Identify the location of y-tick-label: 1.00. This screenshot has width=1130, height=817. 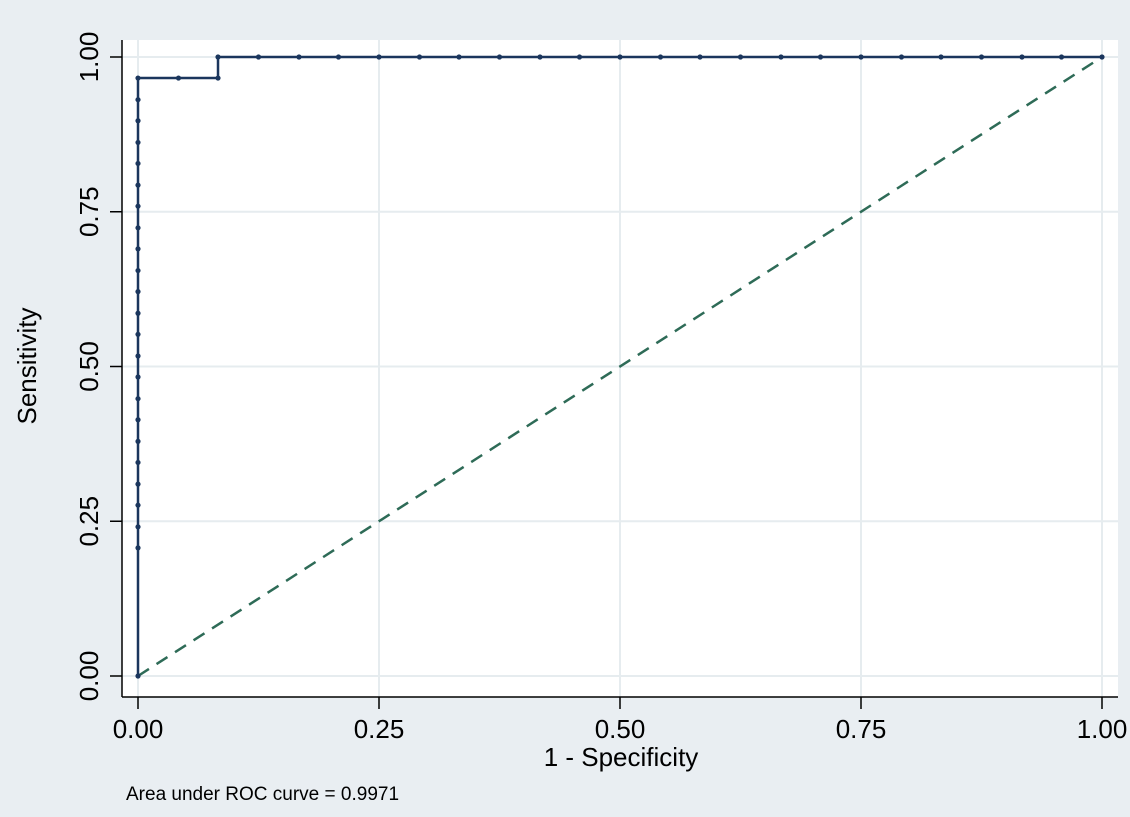
(89, 57).